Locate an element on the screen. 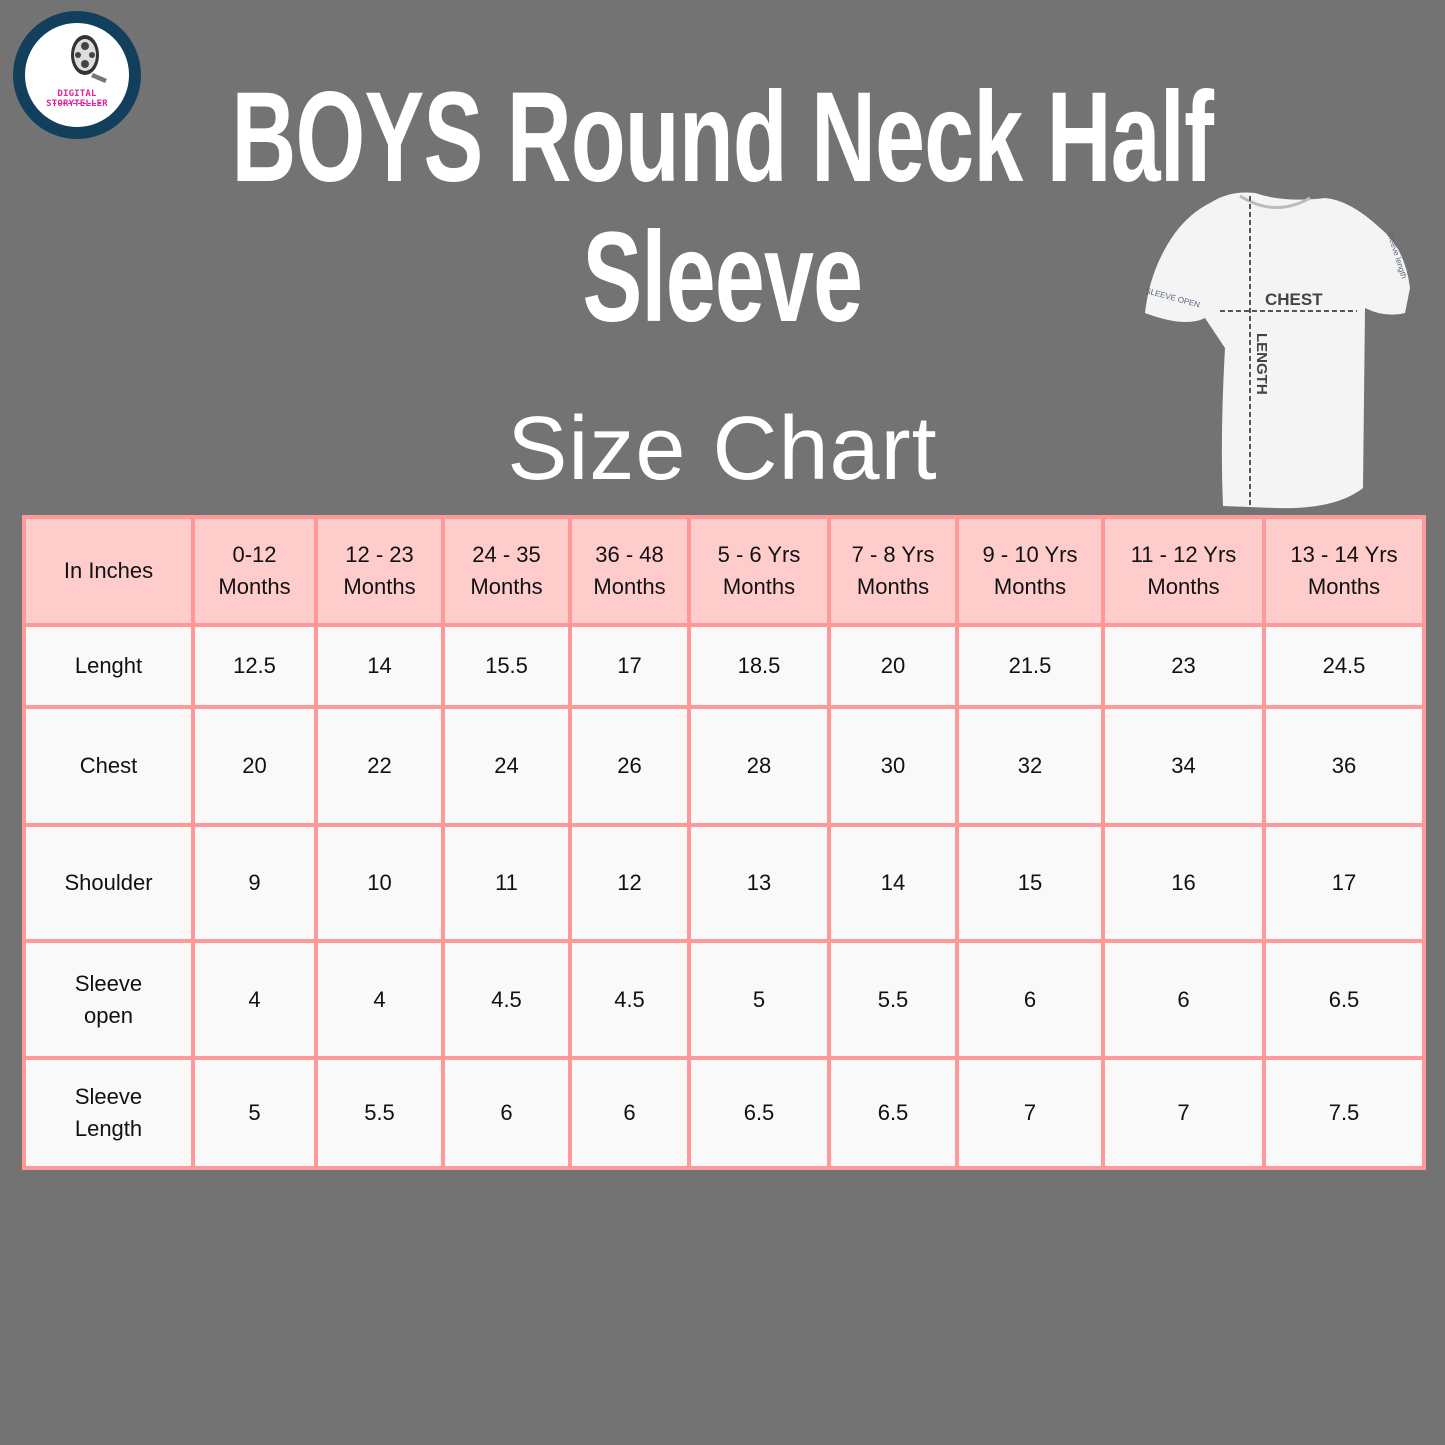  measurement-cell: 11 is located at coordinates (506, 883).